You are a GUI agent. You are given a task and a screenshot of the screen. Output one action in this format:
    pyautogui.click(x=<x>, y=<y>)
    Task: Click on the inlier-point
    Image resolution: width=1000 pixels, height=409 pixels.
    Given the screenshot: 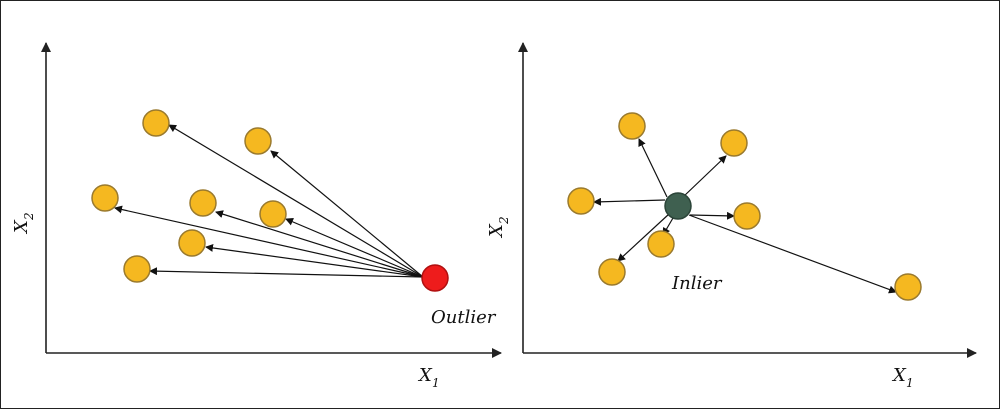 What is the action you would take?
    pyautogui.click(x=678, y=206)
    